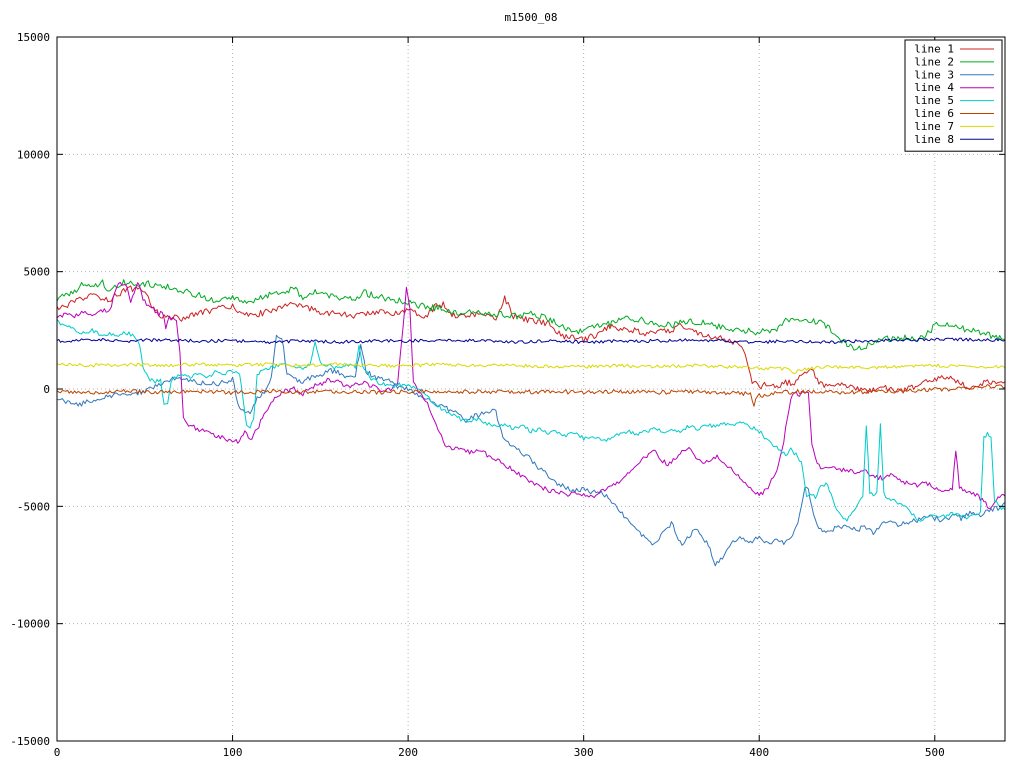  Describe the element at coordinates (584, 752) in the screenshot. I see `x-tick-label: 300` at that location.